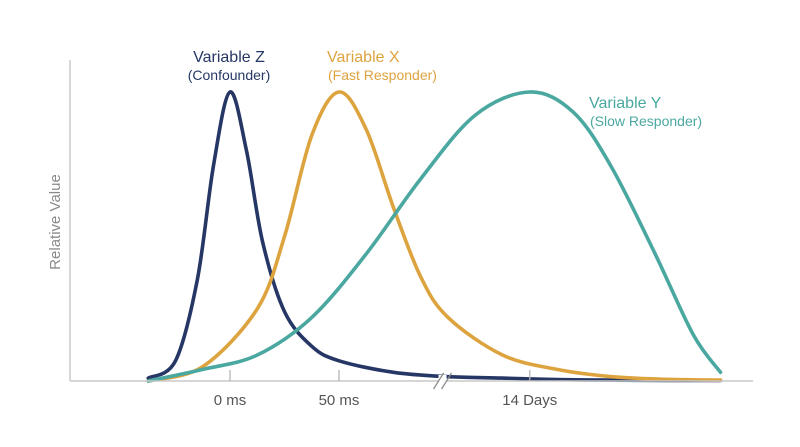 The width and height of the screenshot is (800, 447). What do you see at coordinates (229, 57) in the screenshot?
I see `series-label-variable-z: Variable Z` at bounding box center [229, 57].